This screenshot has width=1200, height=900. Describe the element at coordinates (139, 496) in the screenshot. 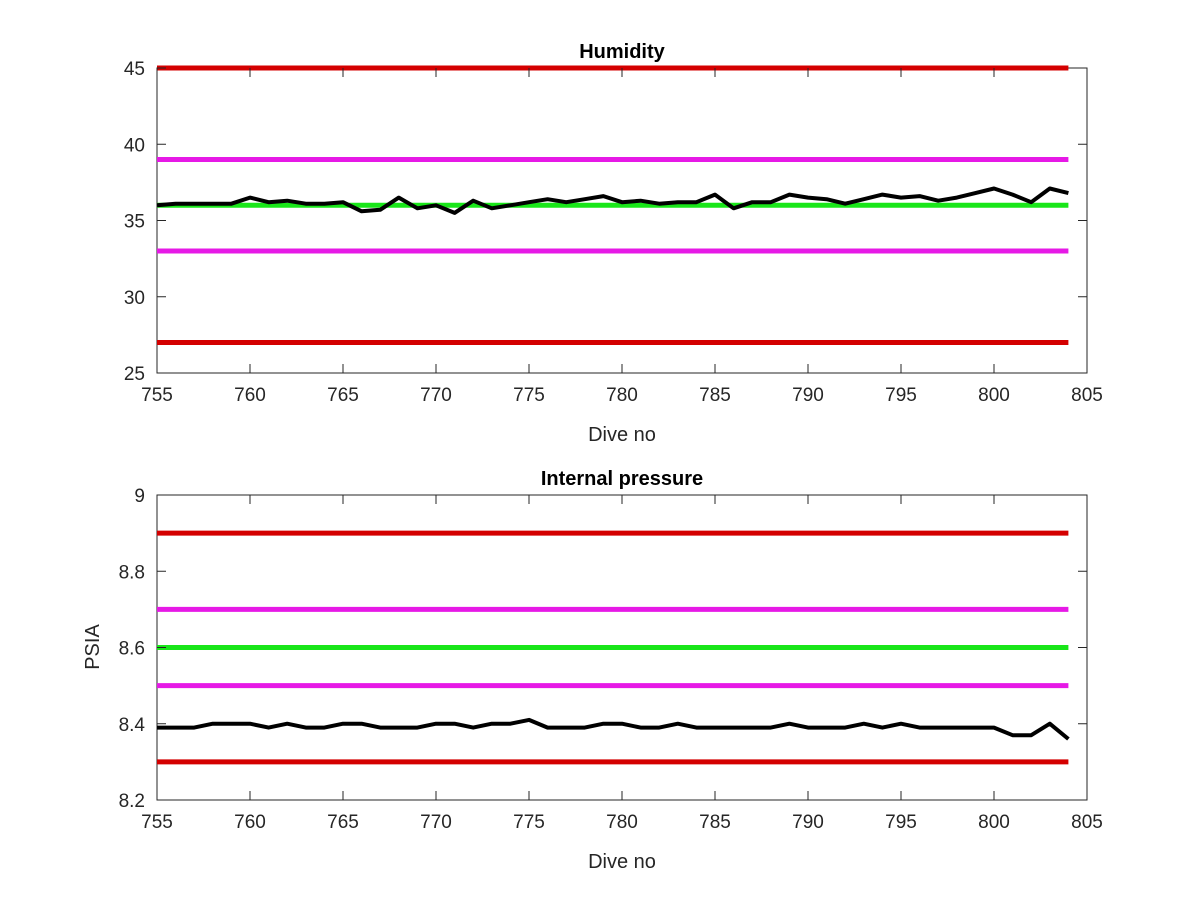

I see `y-tick-label: 9` at that location.